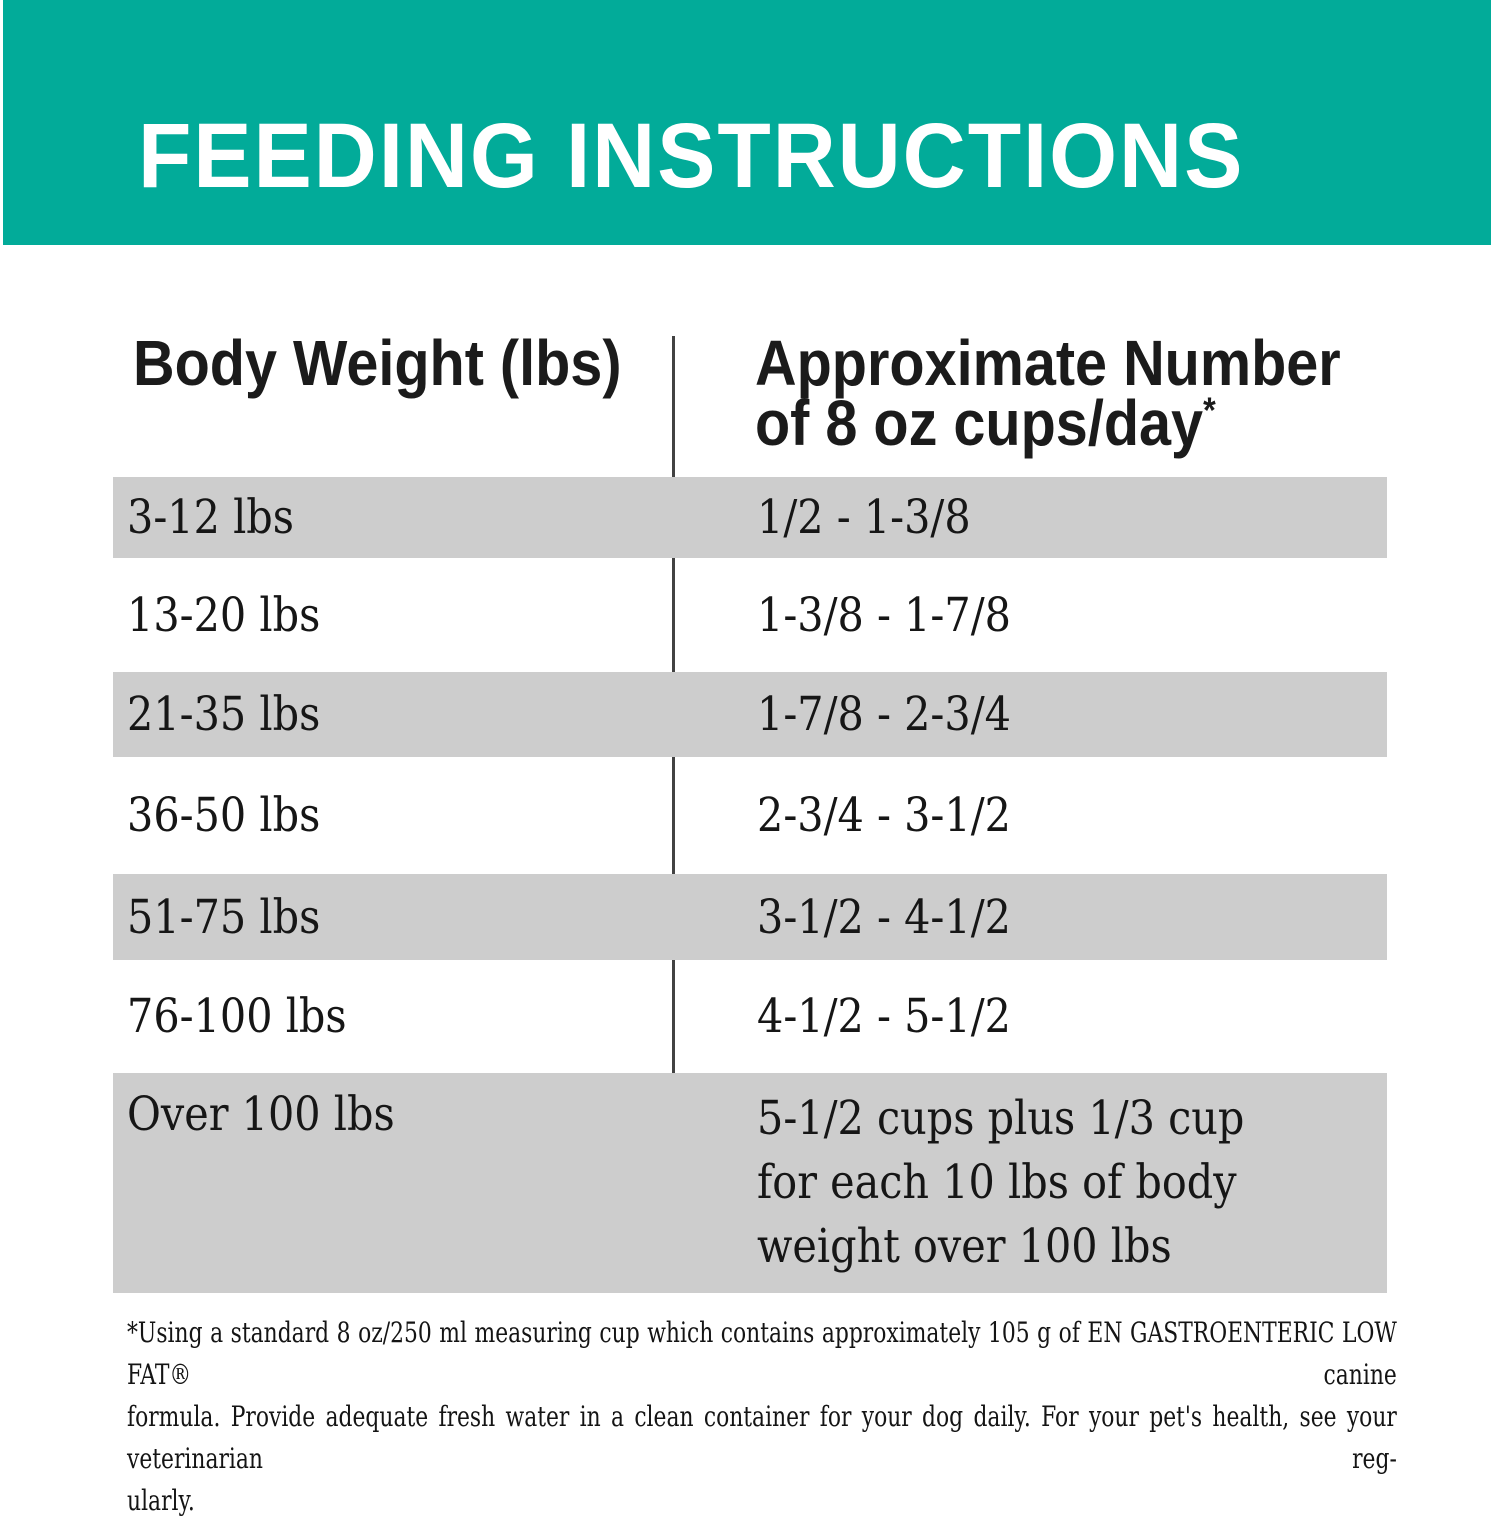  Describe the element at coordinates (964, 1246) in the screenshot. I see `cups-text-line: weight over 100 lbs` at that location.